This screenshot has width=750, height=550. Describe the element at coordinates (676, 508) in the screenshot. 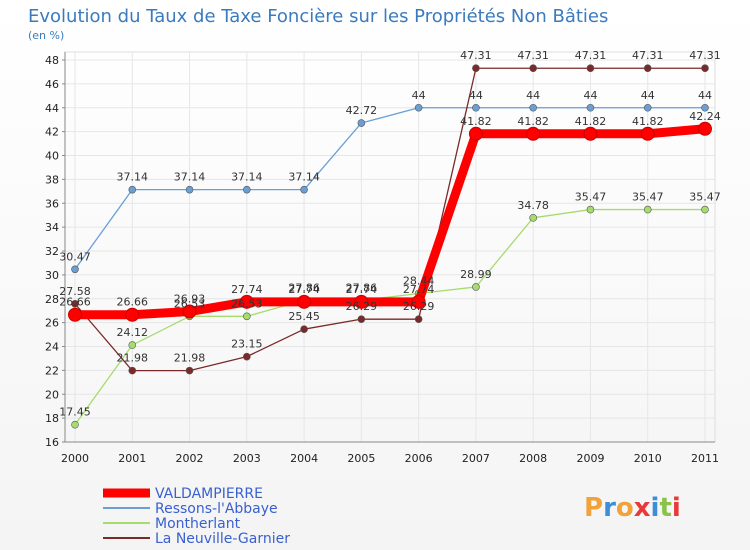

I see `logo-letter: i` at that location.